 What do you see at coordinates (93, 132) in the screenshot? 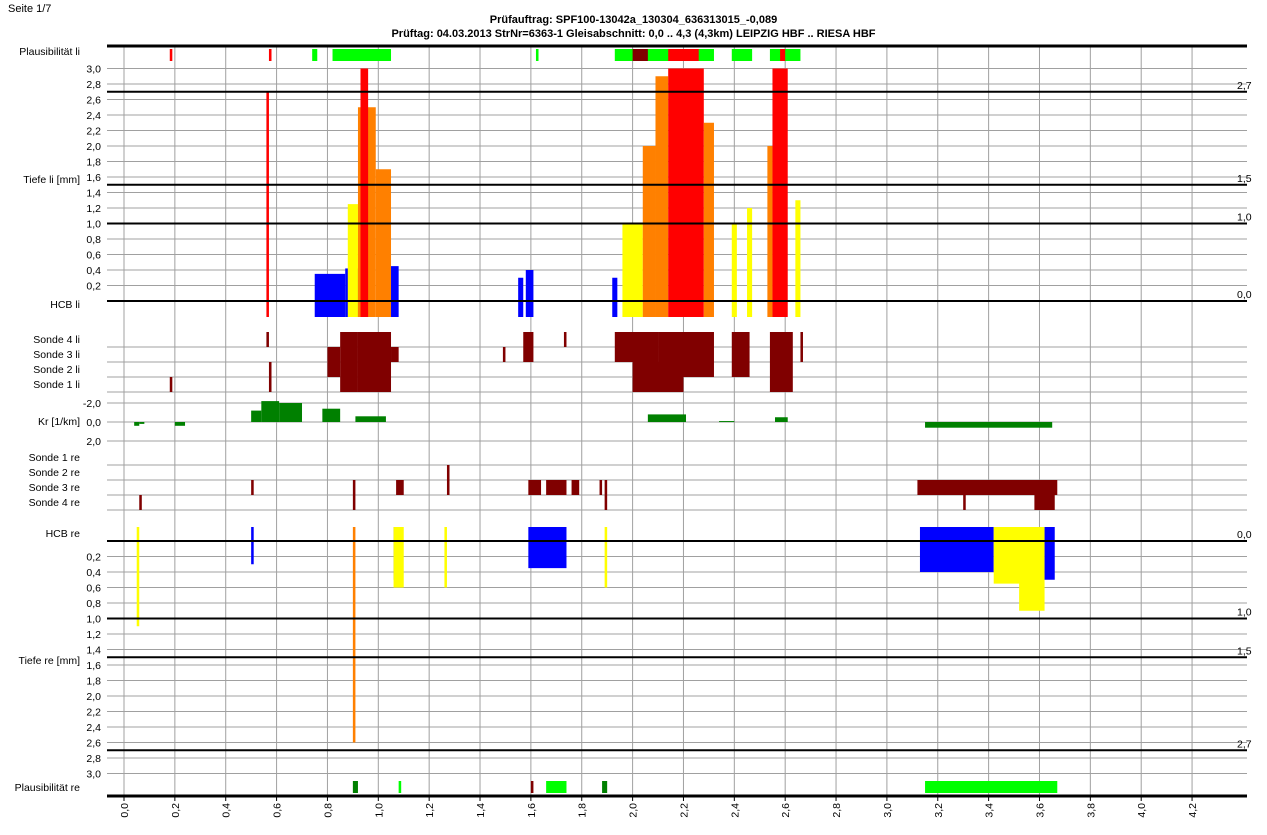
I see `depth-li-tick-label: 2,2` at bounding box center [93, 132].